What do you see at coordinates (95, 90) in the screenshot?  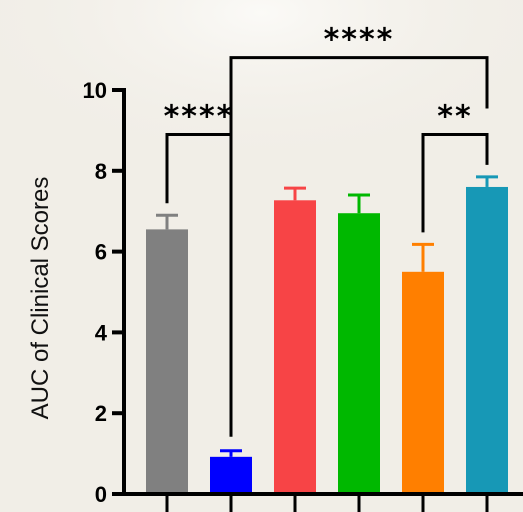 I see `y-tick-label-10: 10` at bounding box center [95, 90].